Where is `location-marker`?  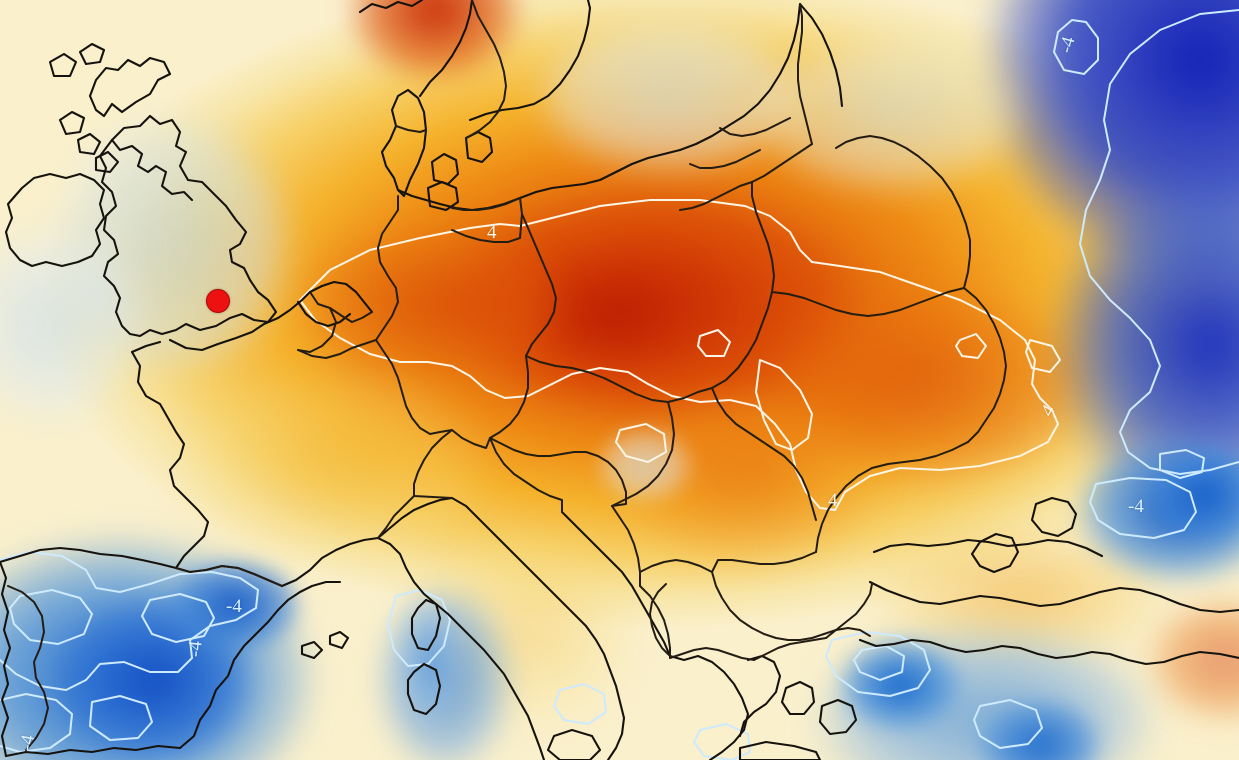
location-marker is located at coordinates (218, 301).